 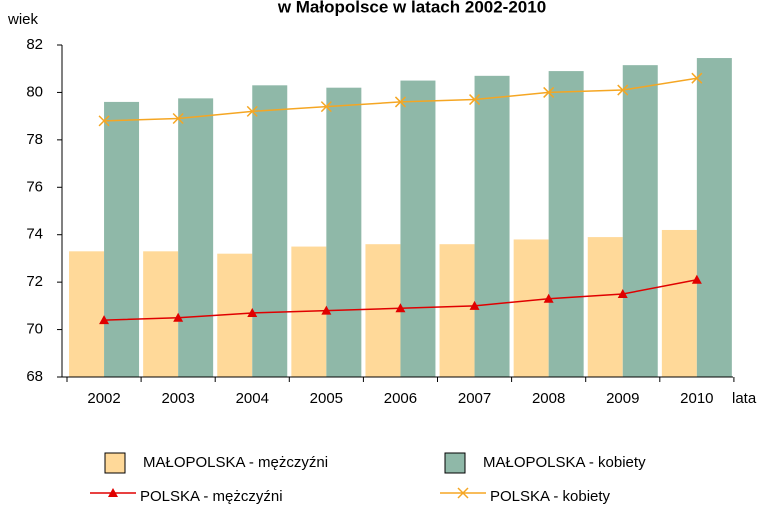 What do you see at coordinates (400, 398) in the screenshot?
I see `x-tick-label: 2006` at bounding box center [400, 398].